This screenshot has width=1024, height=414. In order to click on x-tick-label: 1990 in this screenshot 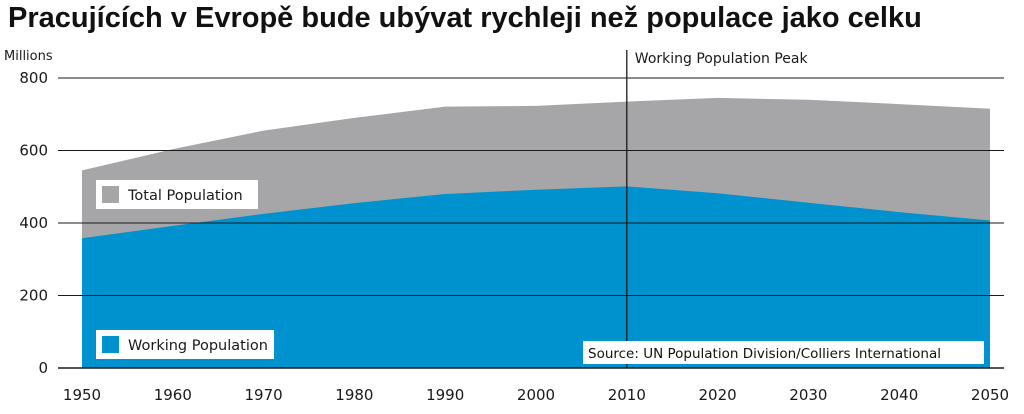, I will do `click(445, 395)`.